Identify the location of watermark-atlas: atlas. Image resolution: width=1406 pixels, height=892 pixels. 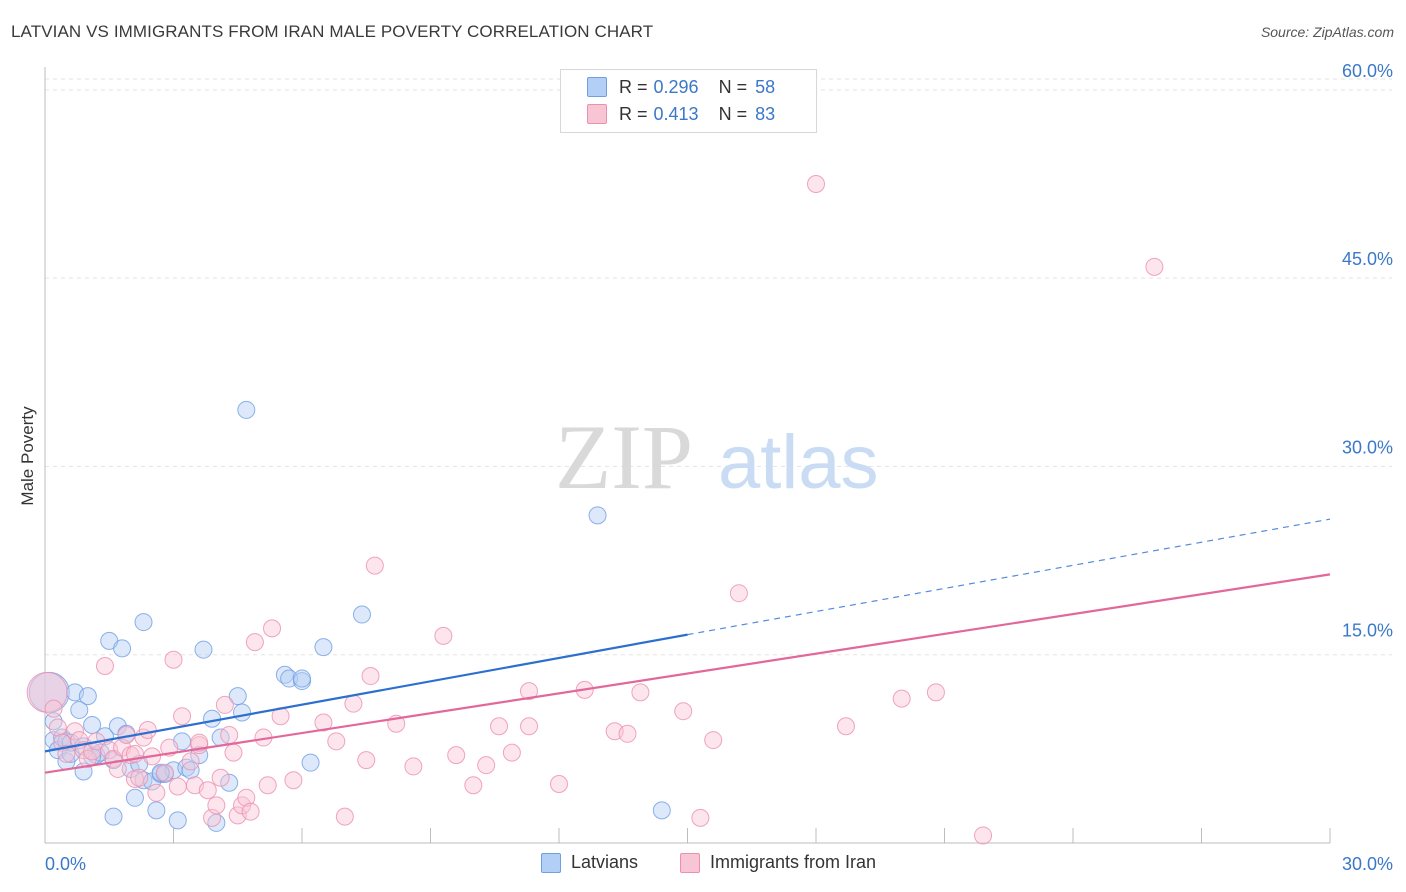
(798, 462).